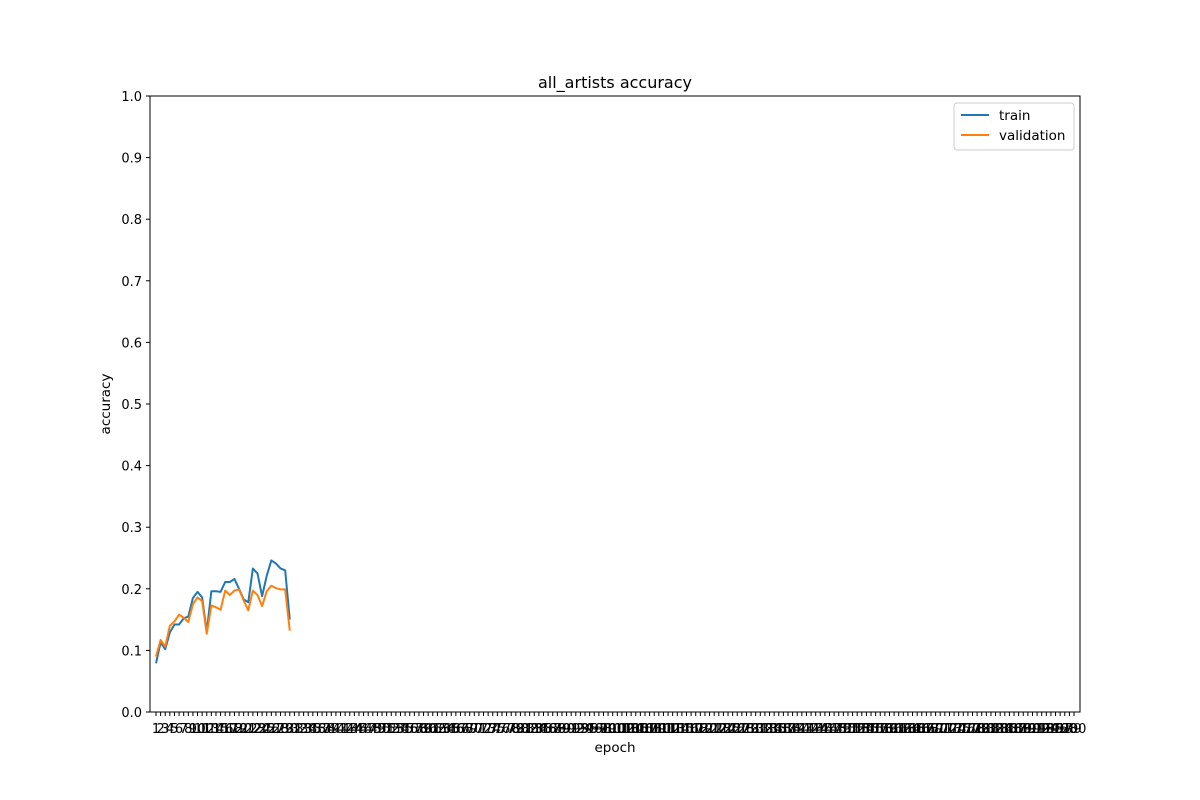  What do you see at coordinates (931, 729) in the screenshot?
I see `x-tick-label: 169` at bounding box center [931, 729].